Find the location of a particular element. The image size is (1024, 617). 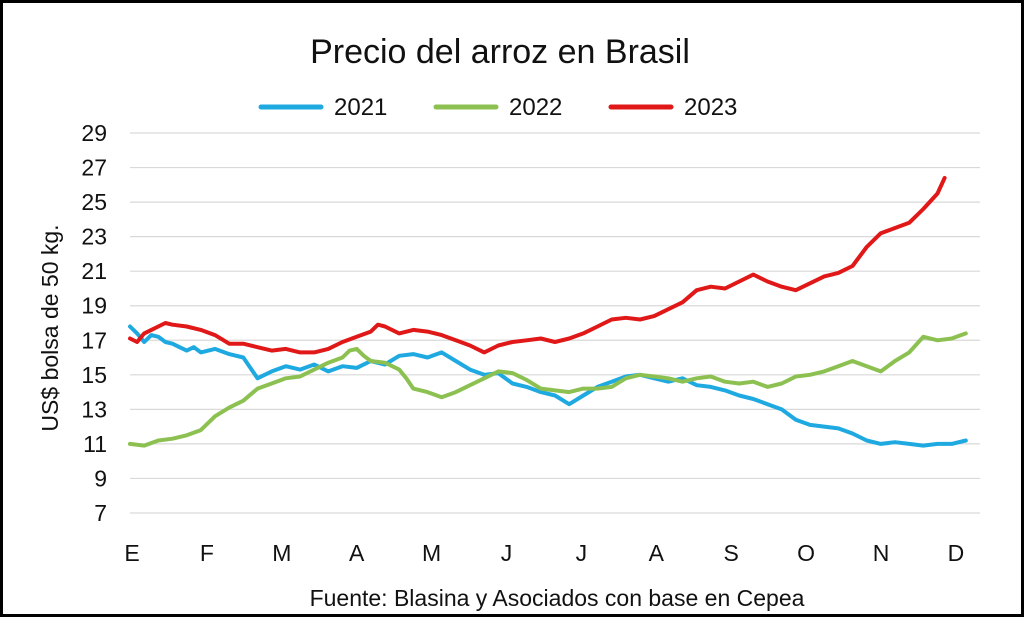

legend-label-2021: 2021 is located at coordinates (360, 107).